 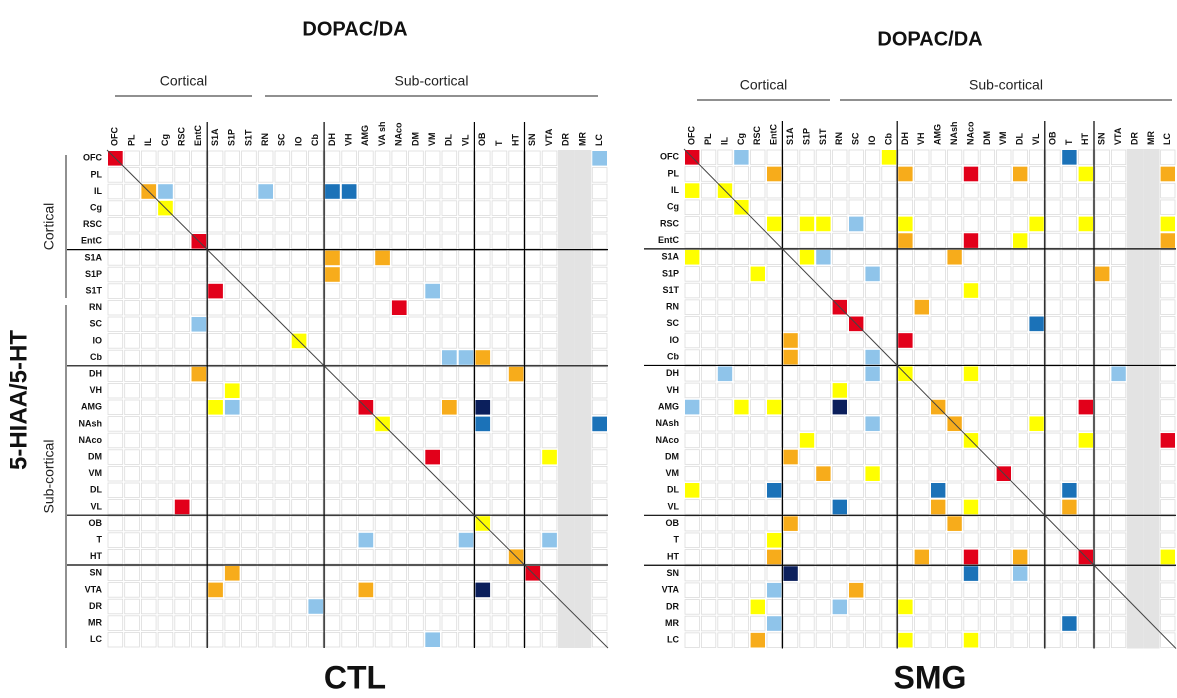 I want to click on column-label: Cg, so click(x=741, y=139).